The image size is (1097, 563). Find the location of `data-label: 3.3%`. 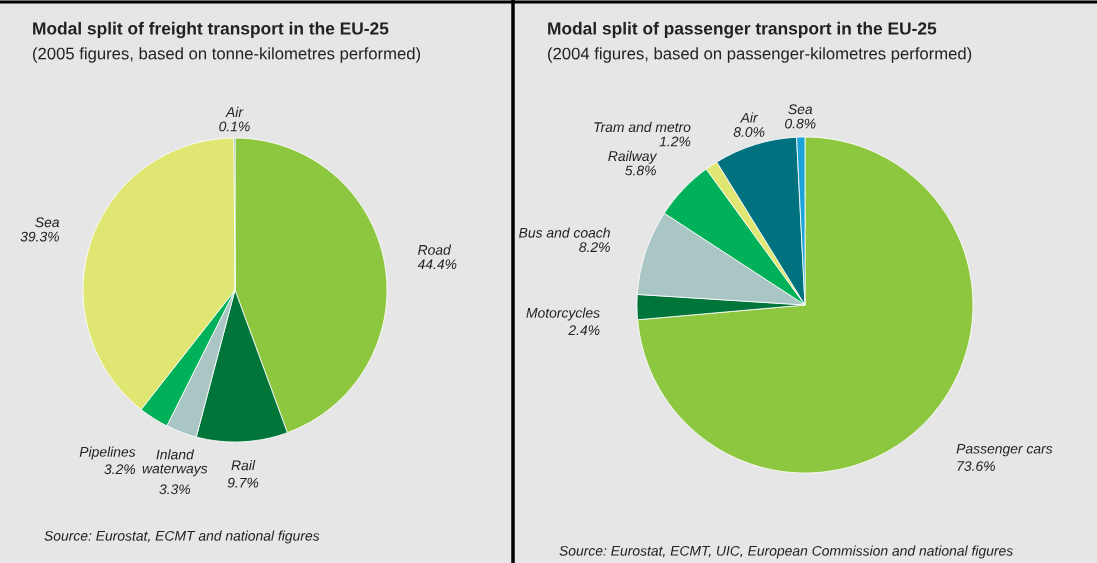

data-label: 3.3% is located at coordinates (175, 489).